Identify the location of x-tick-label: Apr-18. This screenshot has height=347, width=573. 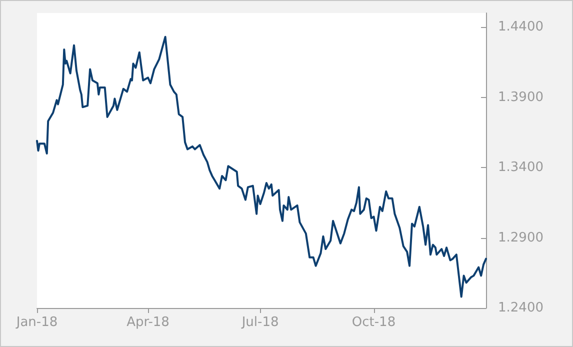
(148, 322).